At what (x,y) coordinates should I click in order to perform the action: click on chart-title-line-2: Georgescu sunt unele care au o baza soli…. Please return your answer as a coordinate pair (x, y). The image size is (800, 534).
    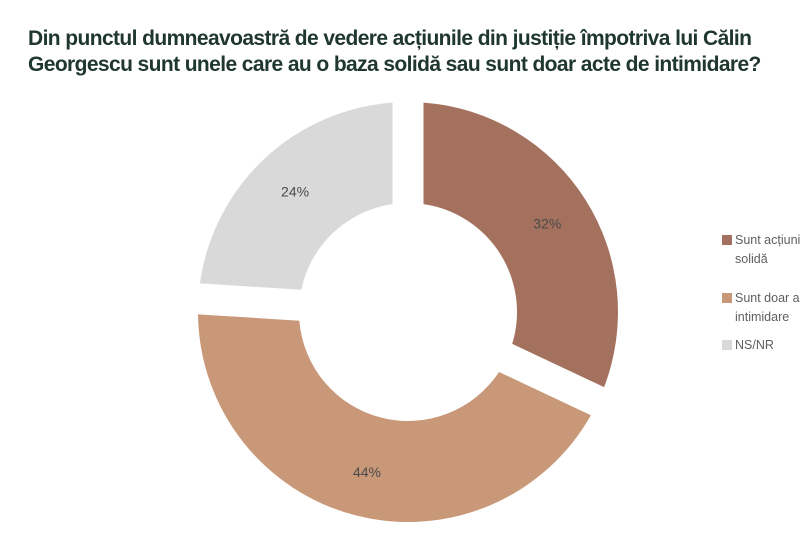
    Looking at the image, I should click on (394, 64).